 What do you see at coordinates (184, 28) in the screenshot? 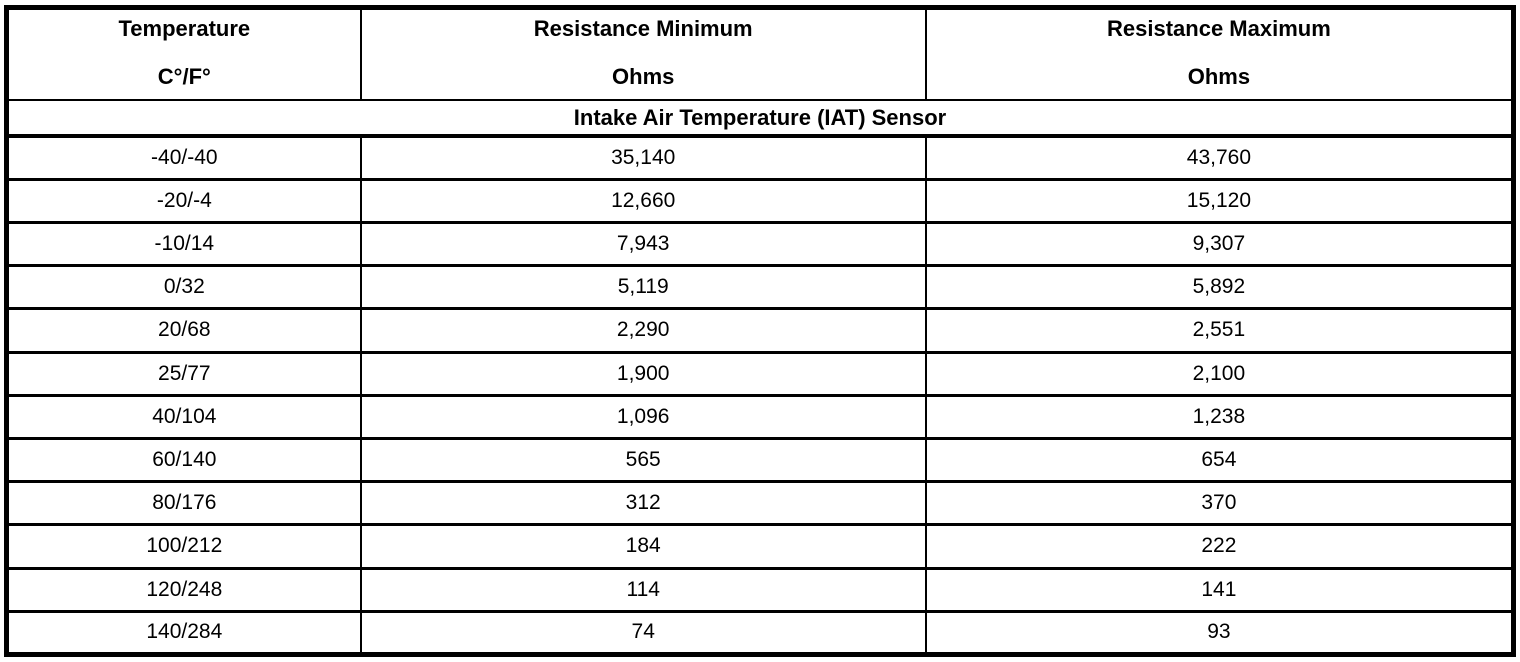
I see `col-header-temperature-title: Temperature` at bounding box center [184, 28].